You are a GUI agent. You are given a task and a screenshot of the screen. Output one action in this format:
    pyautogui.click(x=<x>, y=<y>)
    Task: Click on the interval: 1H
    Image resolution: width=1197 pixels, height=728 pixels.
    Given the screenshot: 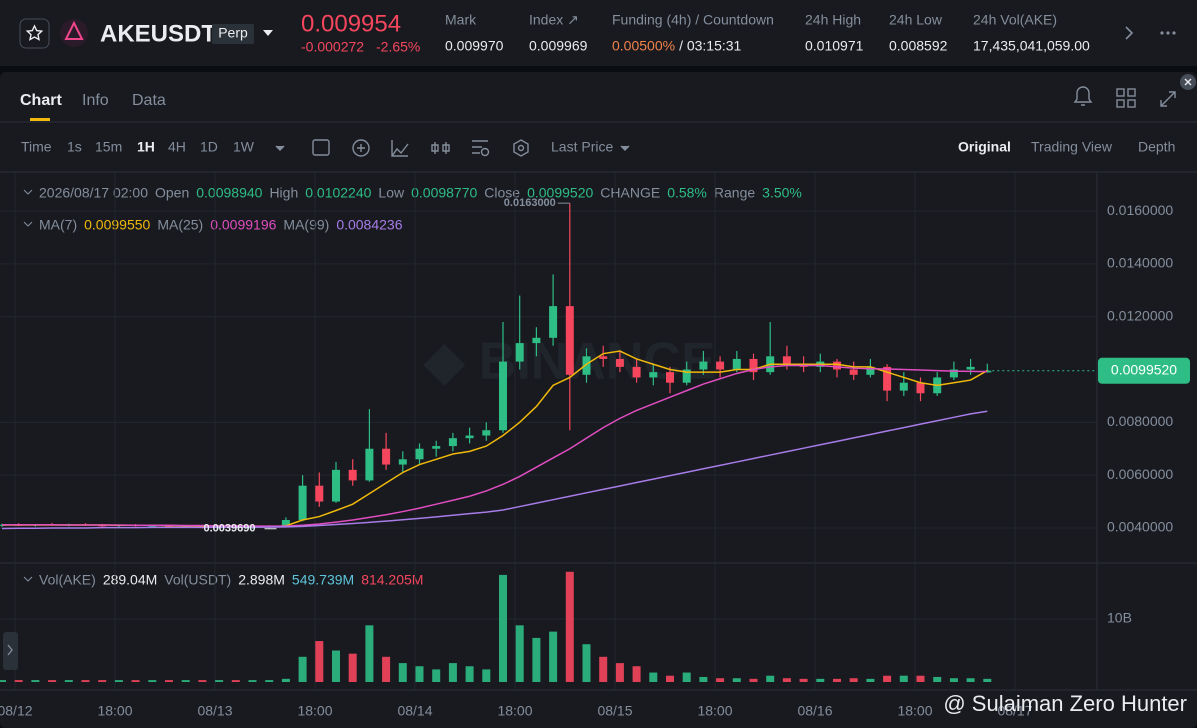 What is the action you would take?
    pyautogui.click(x=146, y=147)
    